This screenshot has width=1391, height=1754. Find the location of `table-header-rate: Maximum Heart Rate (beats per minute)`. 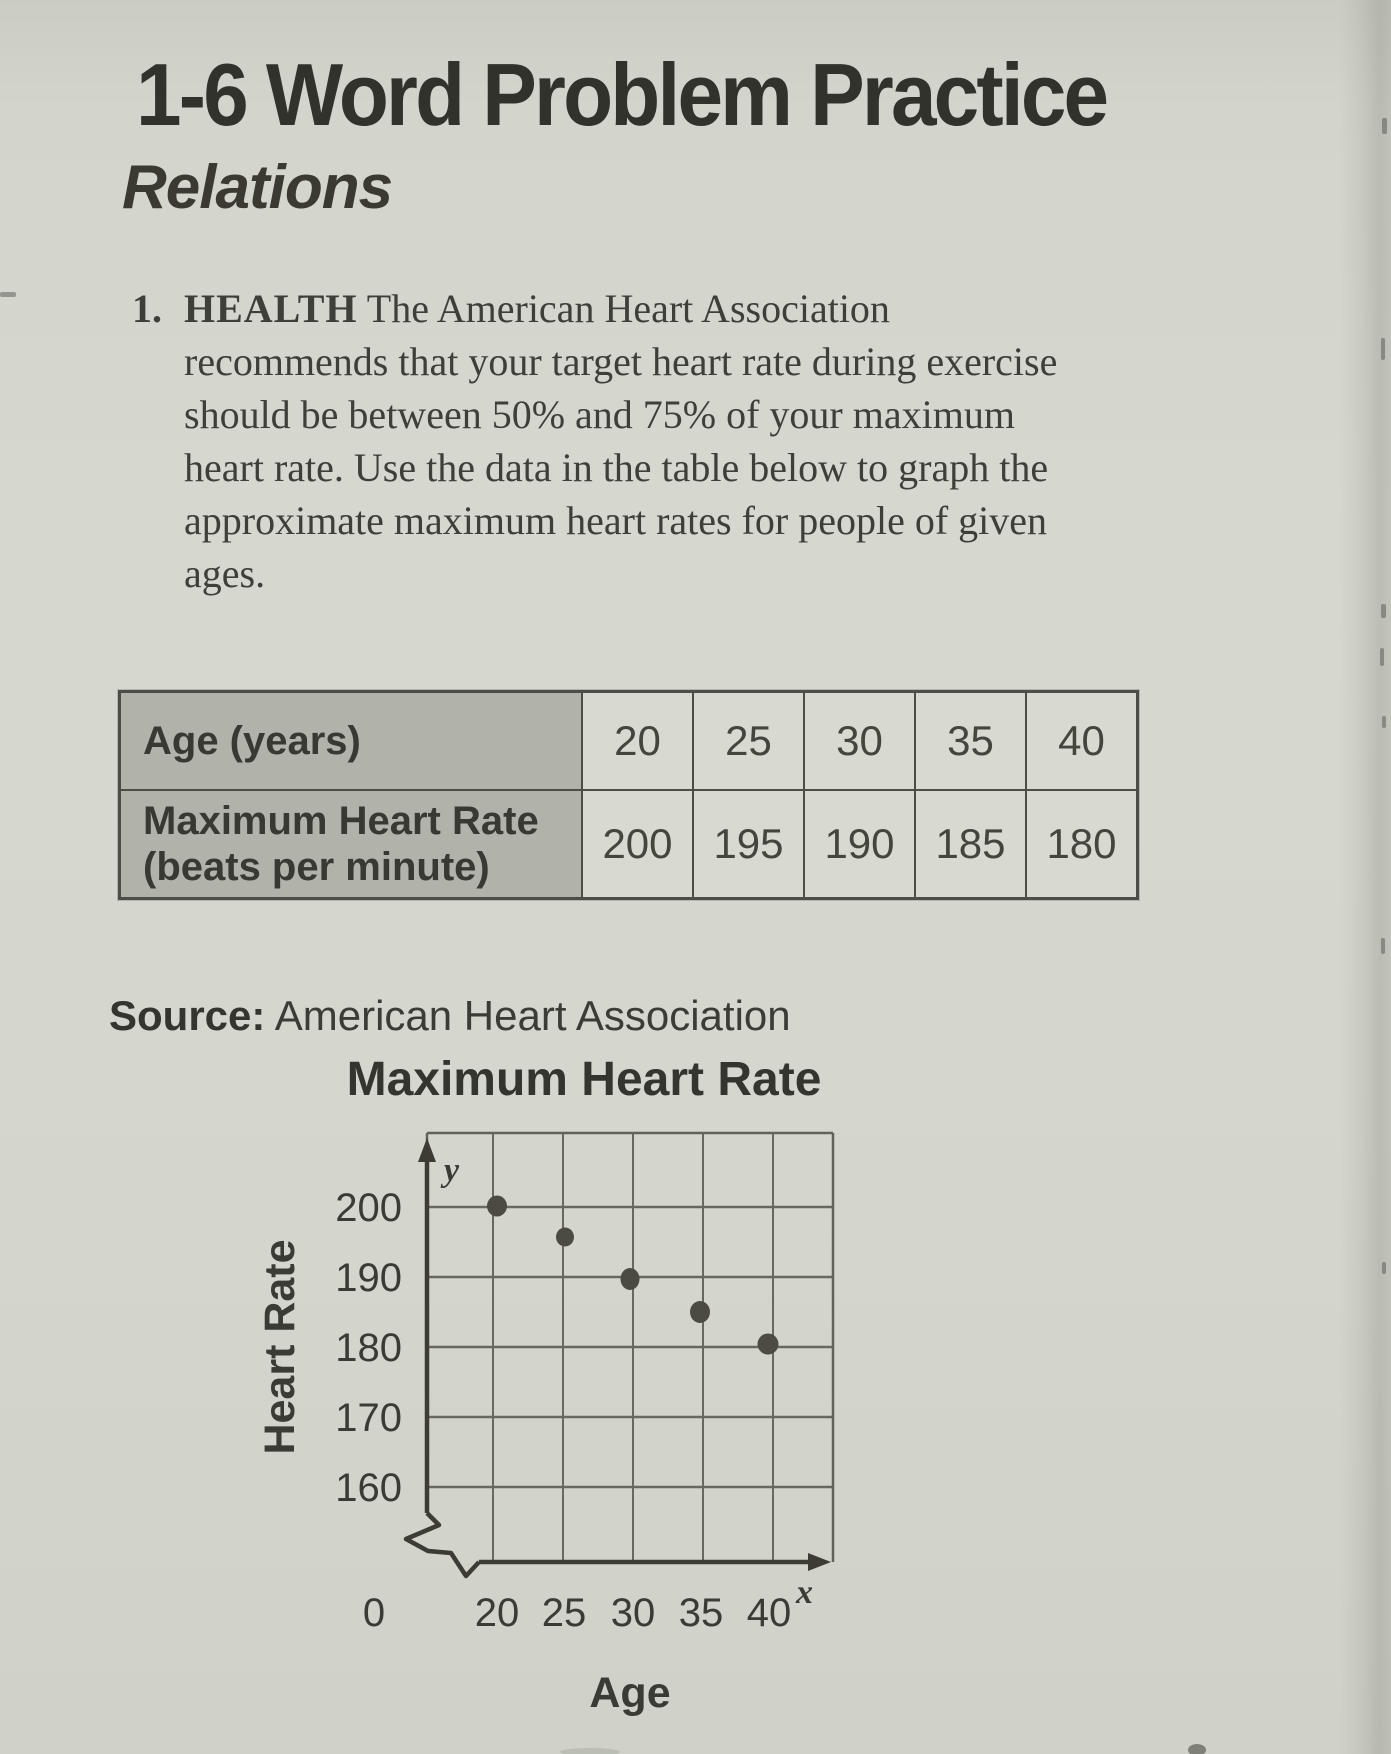

table-header-rate: Maximum Heart Rate (beats per minute) is located at coordinates (351, 843).